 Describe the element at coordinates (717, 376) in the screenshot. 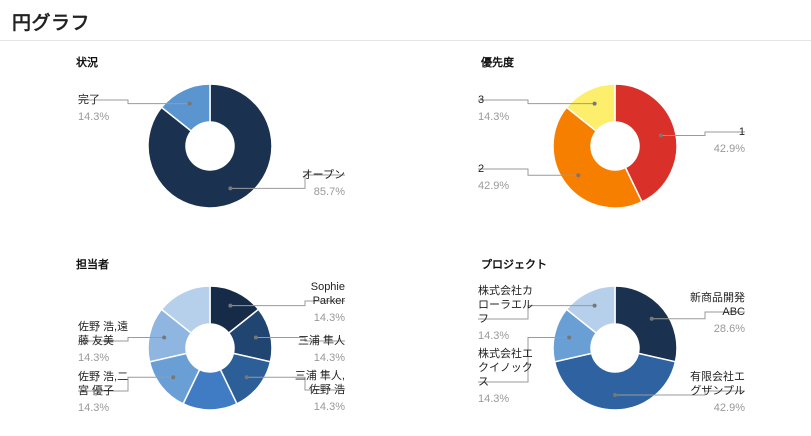

I see `slice-label-line: 有限会社エ` at that location.